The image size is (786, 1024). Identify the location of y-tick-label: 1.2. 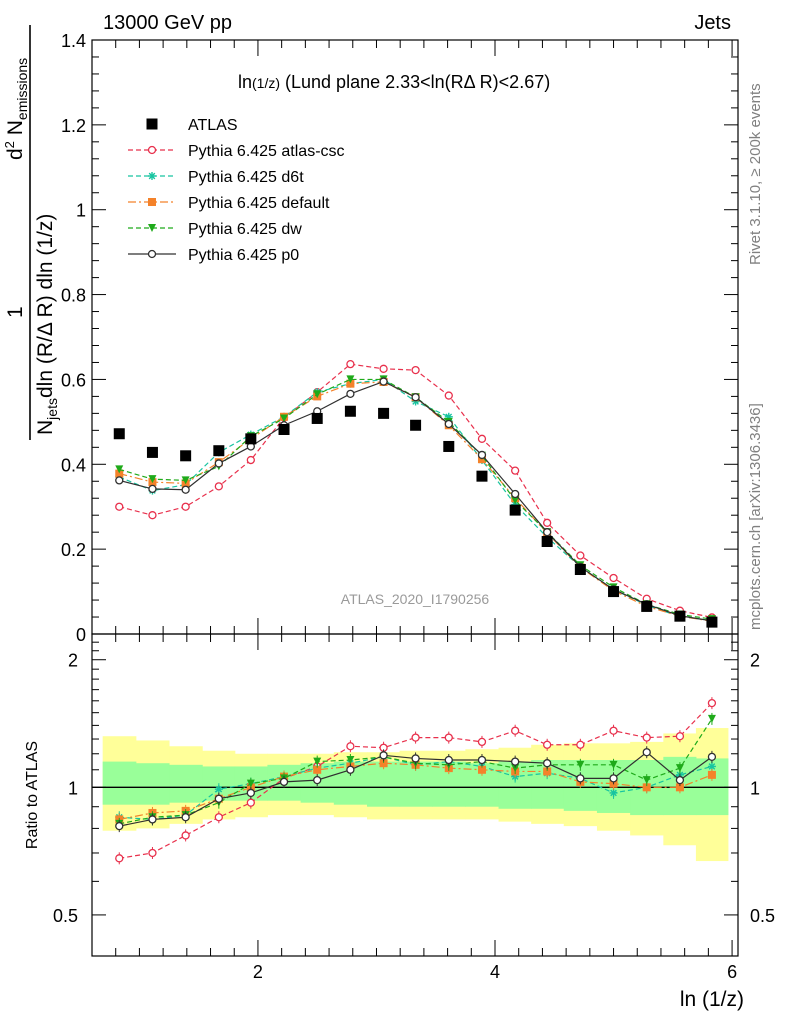
(73, 126).